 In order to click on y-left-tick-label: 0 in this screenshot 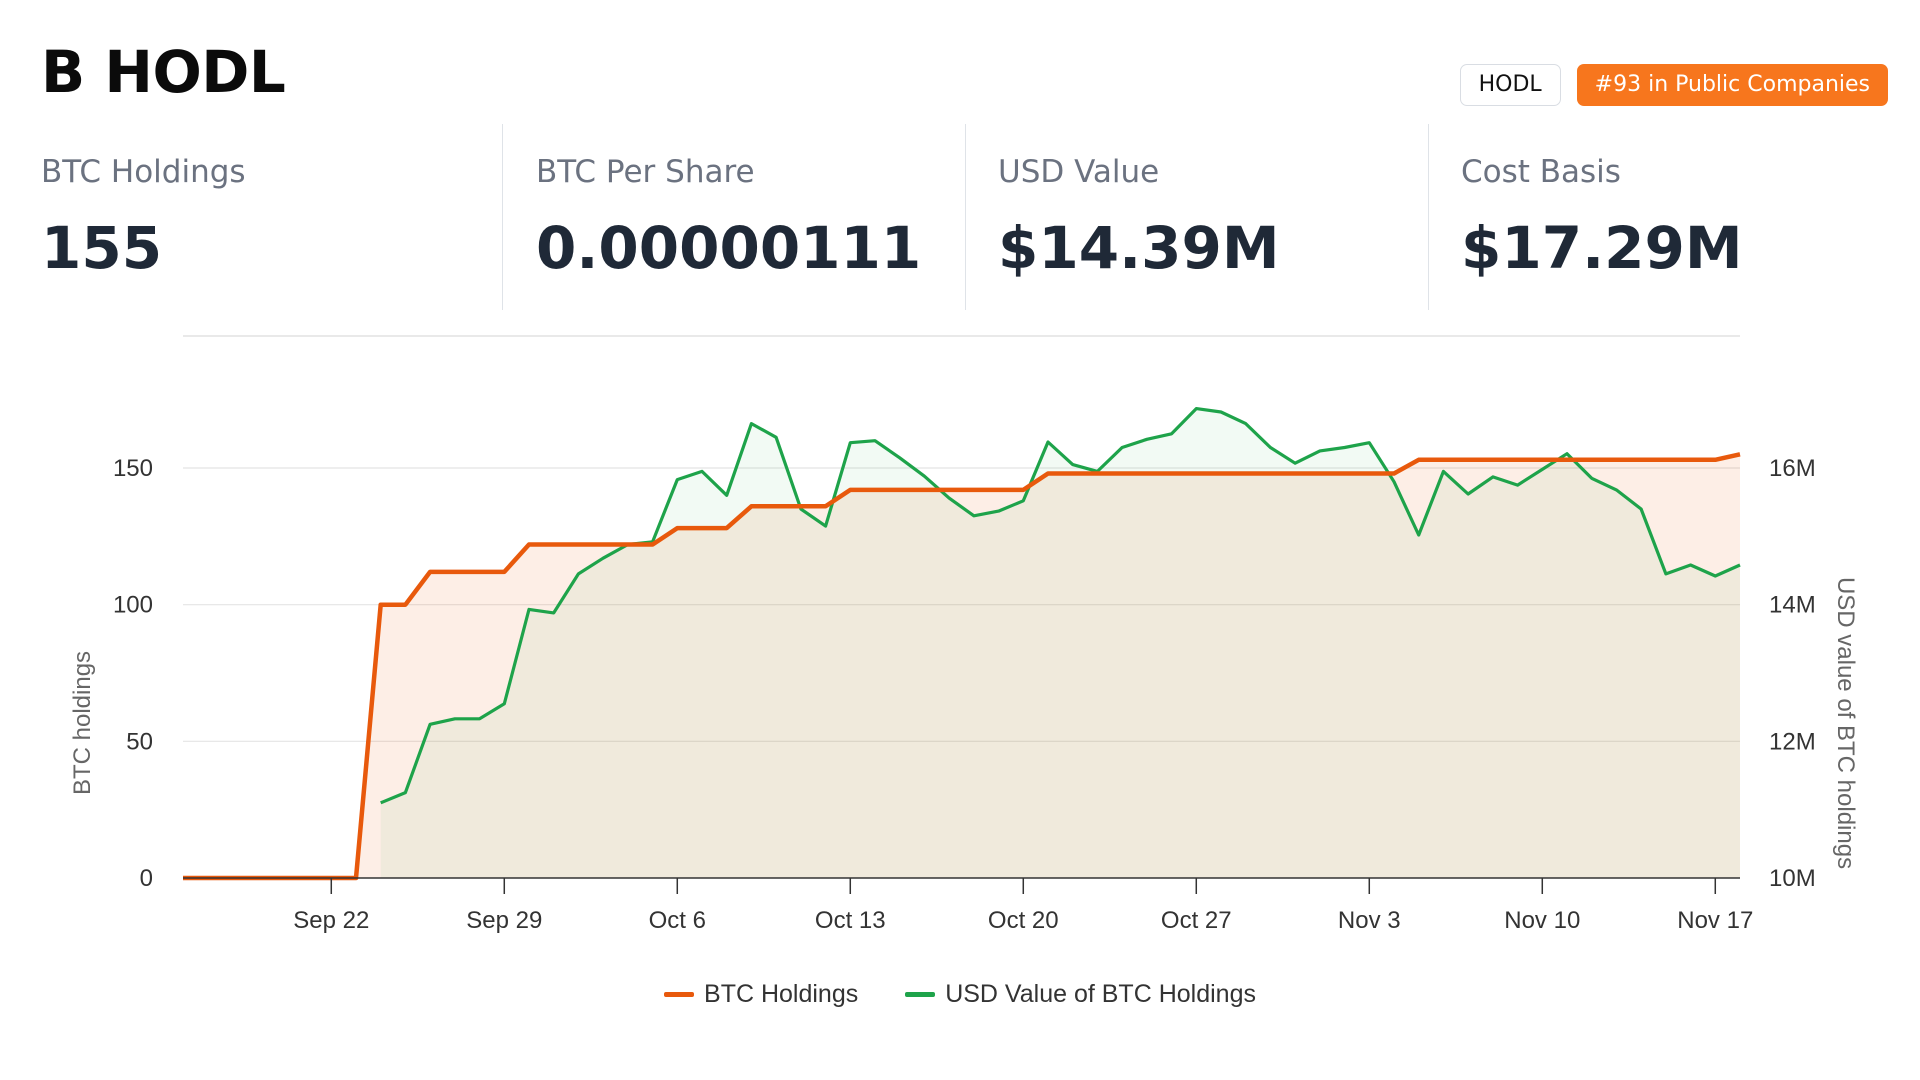, I will do `click(146, 878)`.